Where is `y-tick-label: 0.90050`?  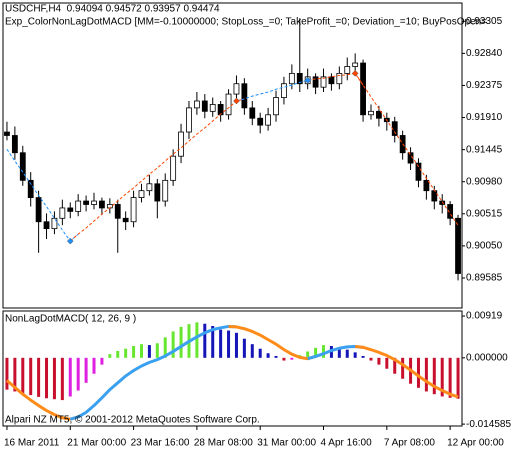
y-tick-label: 0.90050 is located at coordinates (484, 246).